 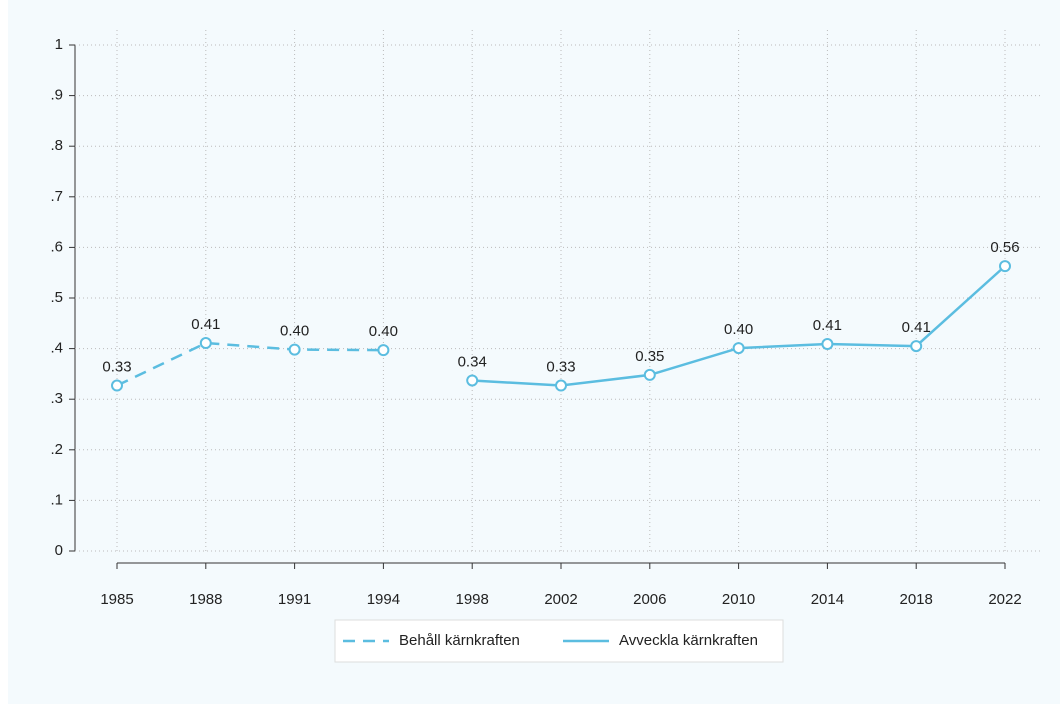 What do you see at coordinates (560, 599) in the screenshot?
I see `x-tick-label: 2002` at bounding box center [560, 599].